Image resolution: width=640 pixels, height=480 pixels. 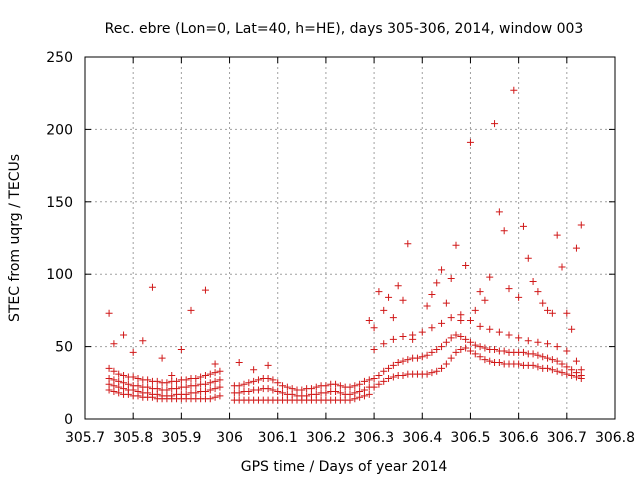 I want to click on y-tick-label: 50, so click(x=64, y=348).